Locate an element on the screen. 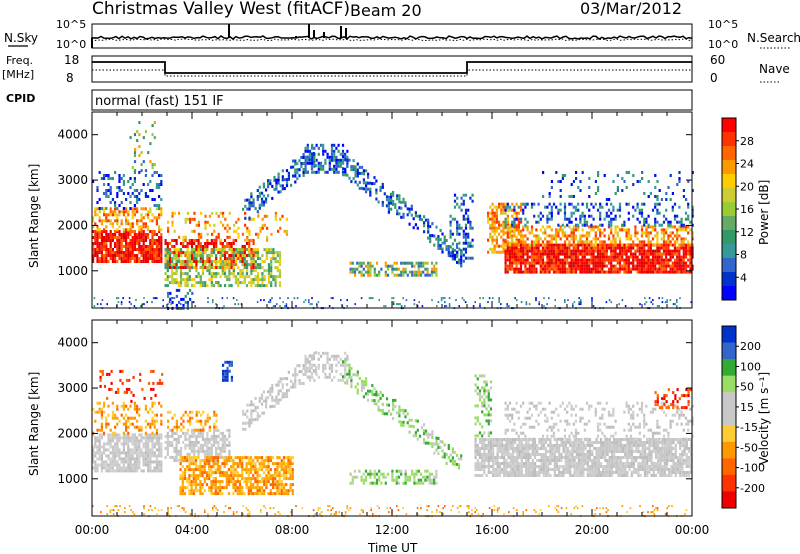 The width and height of the screenshot is (800, 554). nave-tick-high: 60 is located at coordinates (717, 60).